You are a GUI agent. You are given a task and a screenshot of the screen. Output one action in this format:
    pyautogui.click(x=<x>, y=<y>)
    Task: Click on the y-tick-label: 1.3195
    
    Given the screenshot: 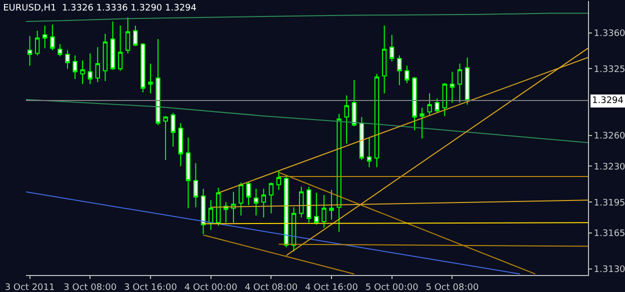 What is the action you would take?
    pyautogui.click(x=609, y=203)
    